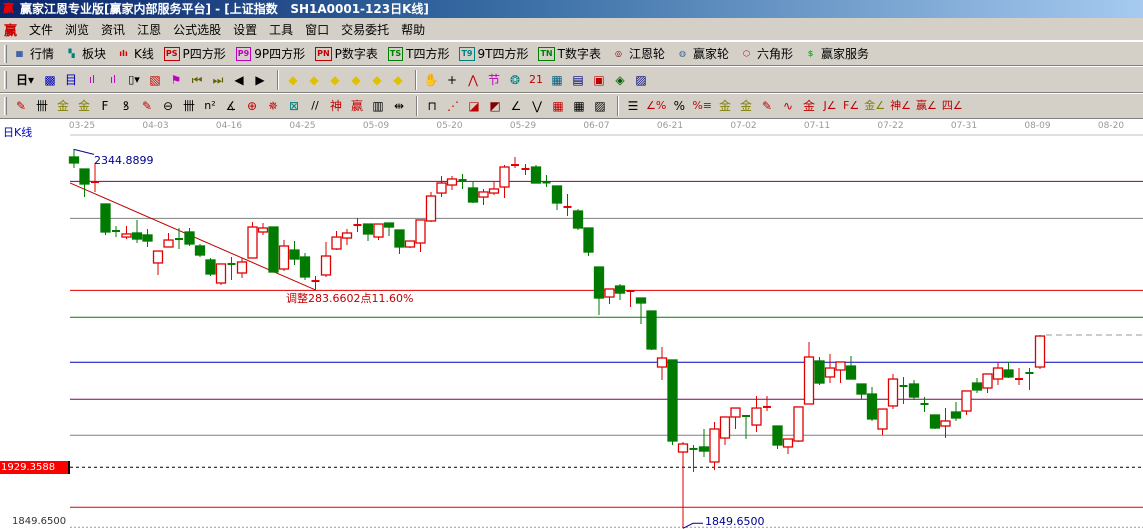 This screenshot has height=529, width=1143. I want to click on chart-type-icon: ▩, so click(50, 79).